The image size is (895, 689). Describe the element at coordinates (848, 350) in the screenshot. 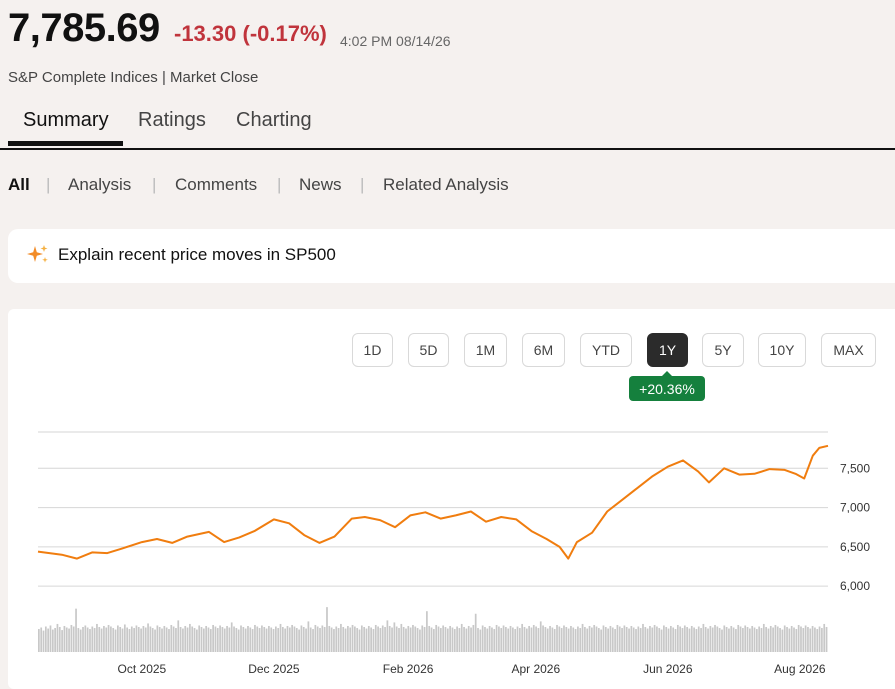

I see `range-max-button: MAX` at that location.